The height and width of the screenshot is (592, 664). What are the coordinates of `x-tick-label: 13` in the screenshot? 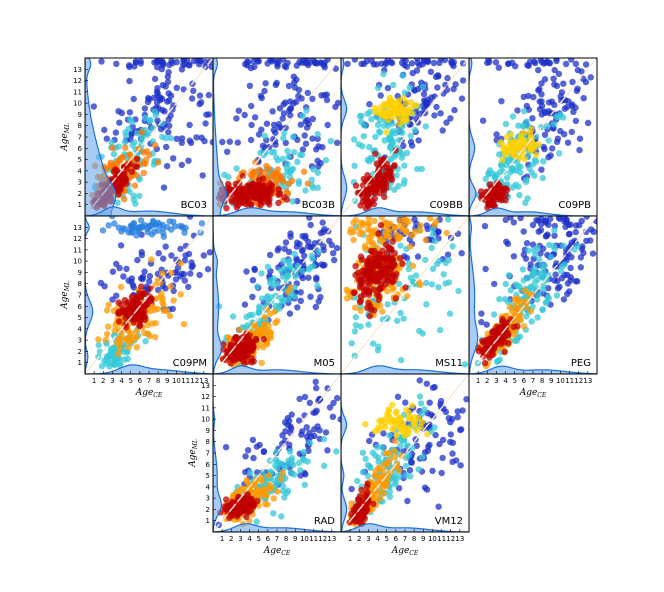 It's located at (331, 539).